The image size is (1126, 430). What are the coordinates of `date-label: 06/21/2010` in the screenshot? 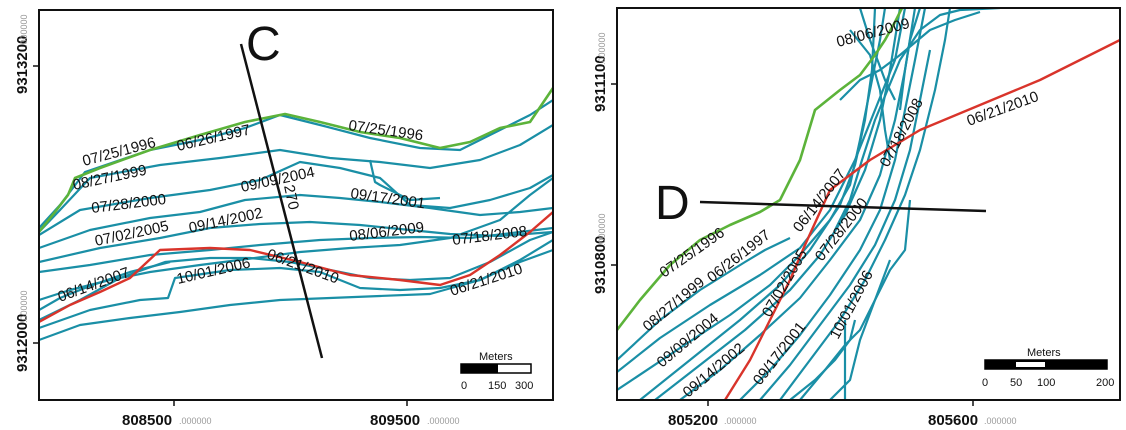 It's located at (486, 279).